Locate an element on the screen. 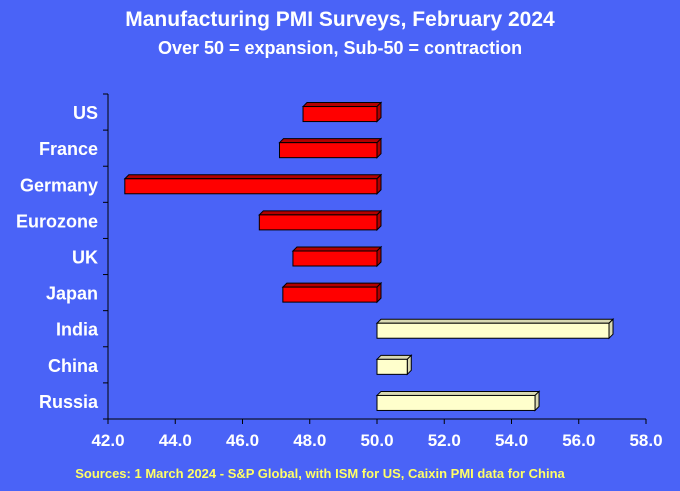  category-label: India is located at coordinates (77, 330).